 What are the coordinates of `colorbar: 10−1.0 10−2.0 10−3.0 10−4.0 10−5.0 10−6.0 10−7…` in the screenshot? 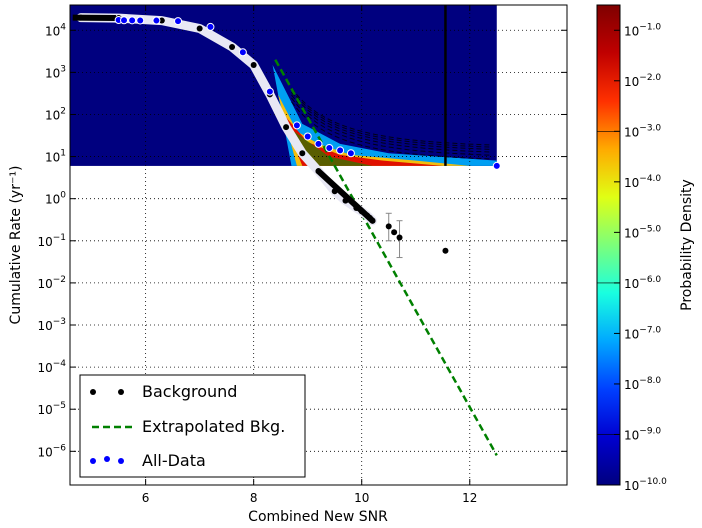 It's located at (645, 248).